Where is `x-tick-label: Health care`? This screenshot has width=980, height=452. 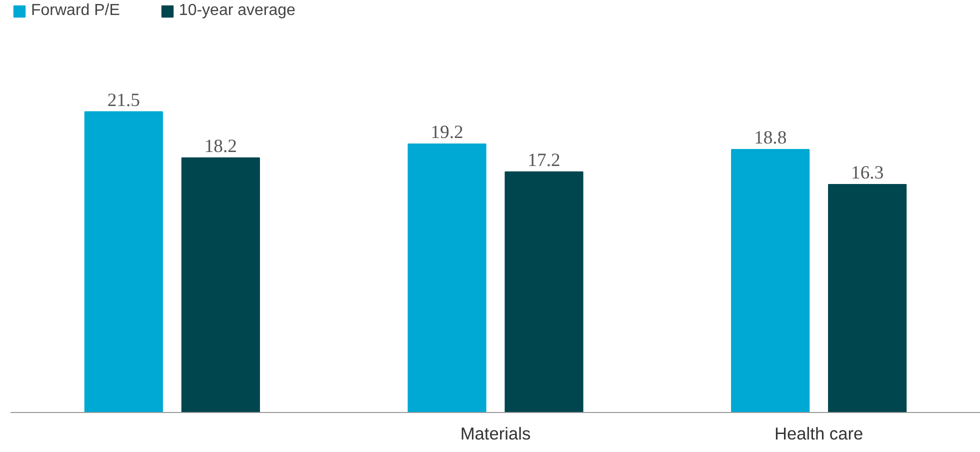
x-tick-label: Health care is located at coordinates (819, 434).